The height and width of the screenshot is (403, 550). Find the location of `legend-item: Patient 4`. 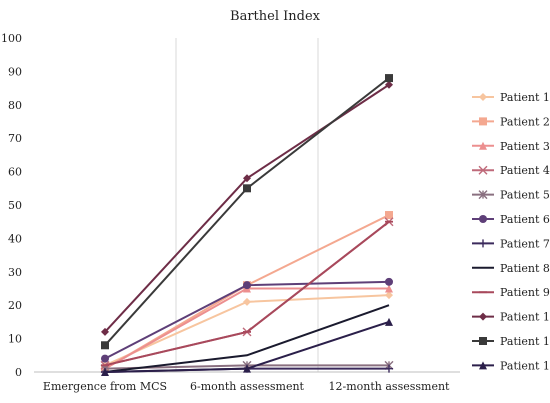

legend-item: Patient 4 is located at coordinates (511, 170).